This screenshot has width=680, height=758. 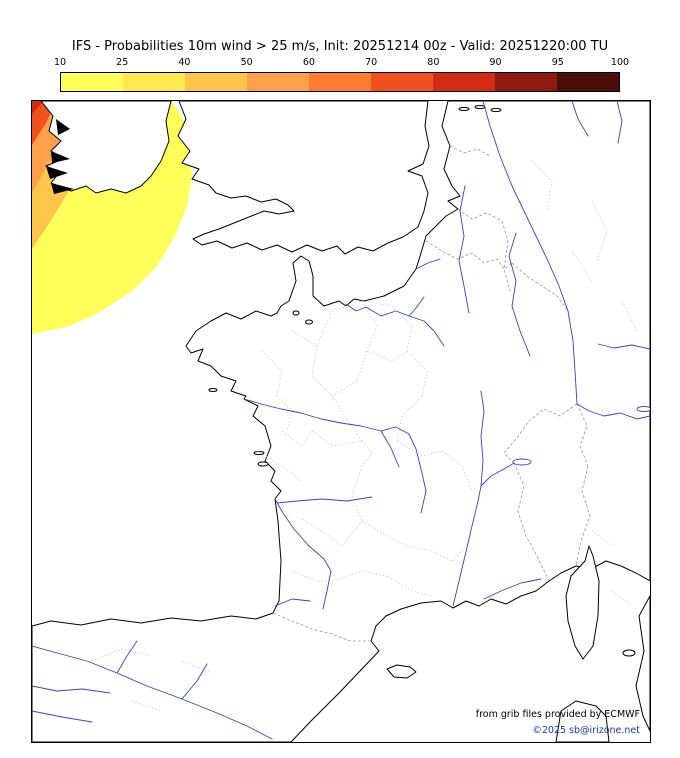 What do you see at coordinates (324, 500) in the screenshot?
I see `river-dordogne` at bounding box center [324, 500].